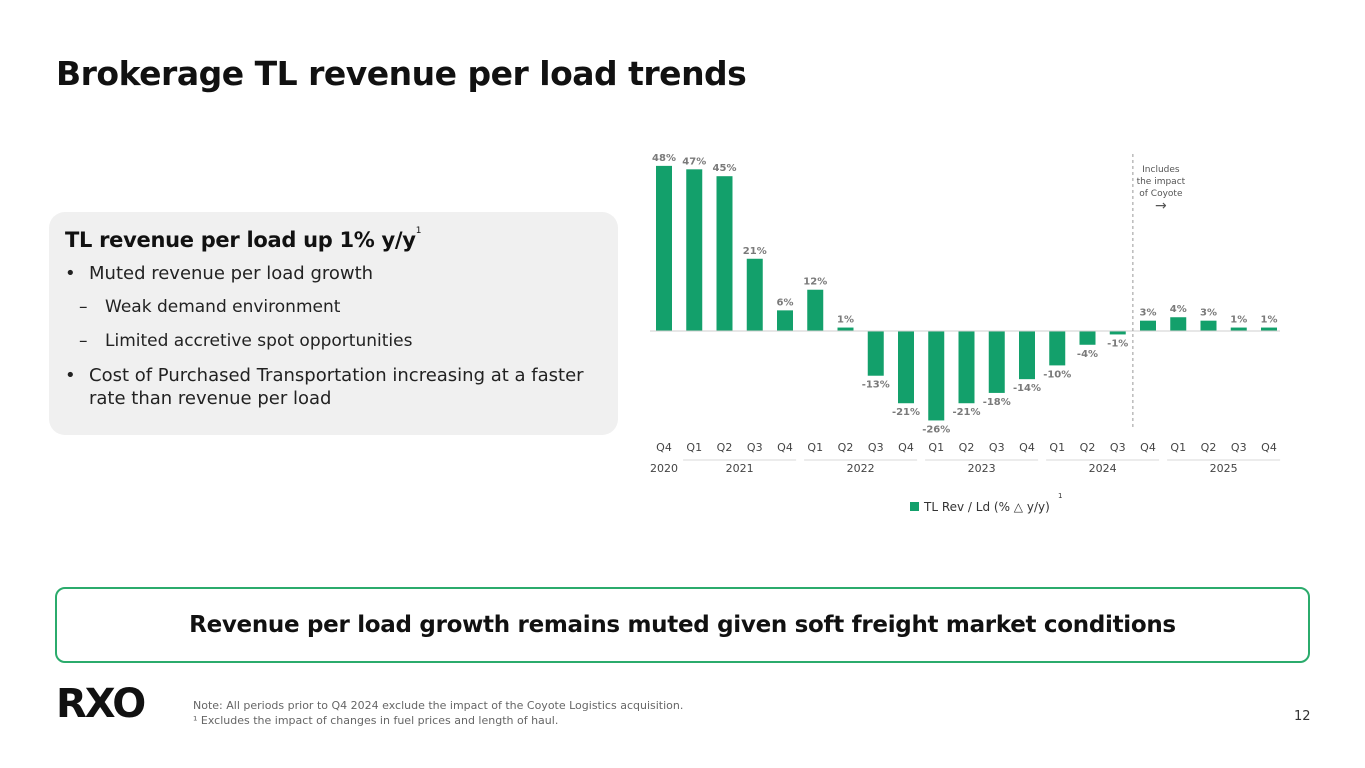 The width and height of the screenshot is (1365, 768). Describe the element at coordinates (1302, 716) in the screenshot. I see `page-number: 12` at that location.